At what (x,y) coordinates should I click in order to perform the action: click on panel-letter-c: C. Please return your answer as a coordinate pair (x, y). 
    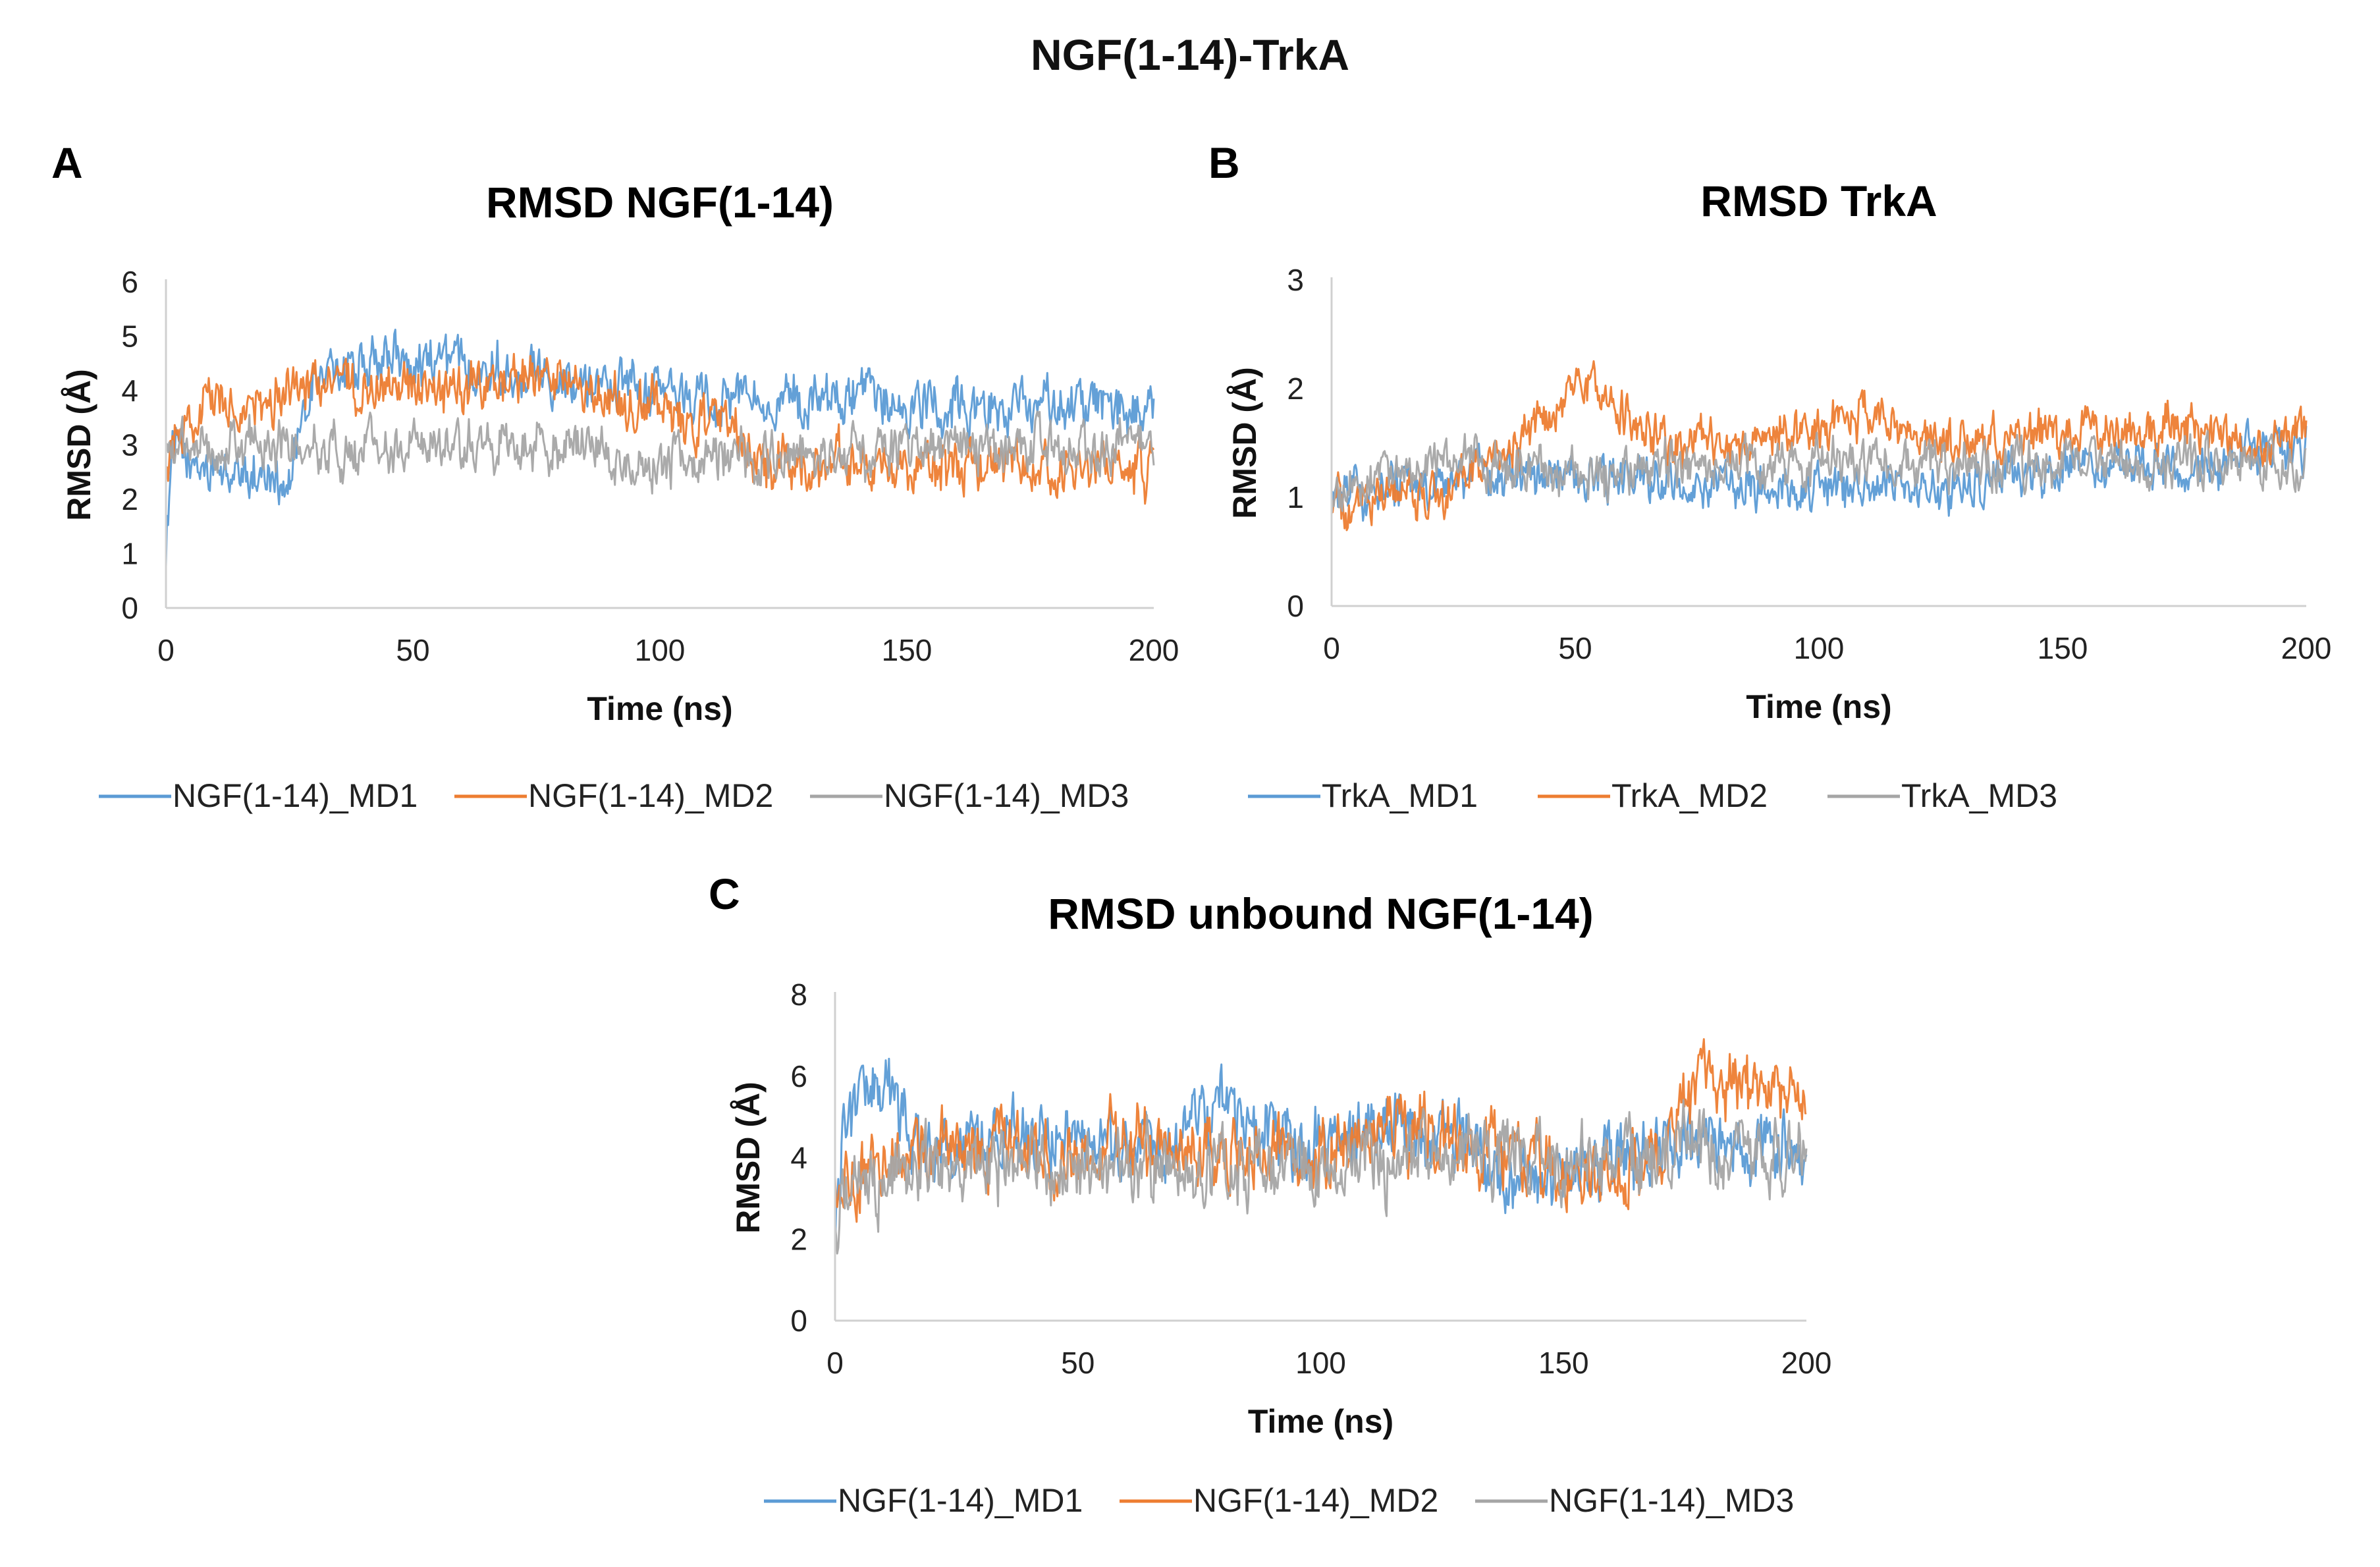
    Looking at the image, I should click on (724, 894).